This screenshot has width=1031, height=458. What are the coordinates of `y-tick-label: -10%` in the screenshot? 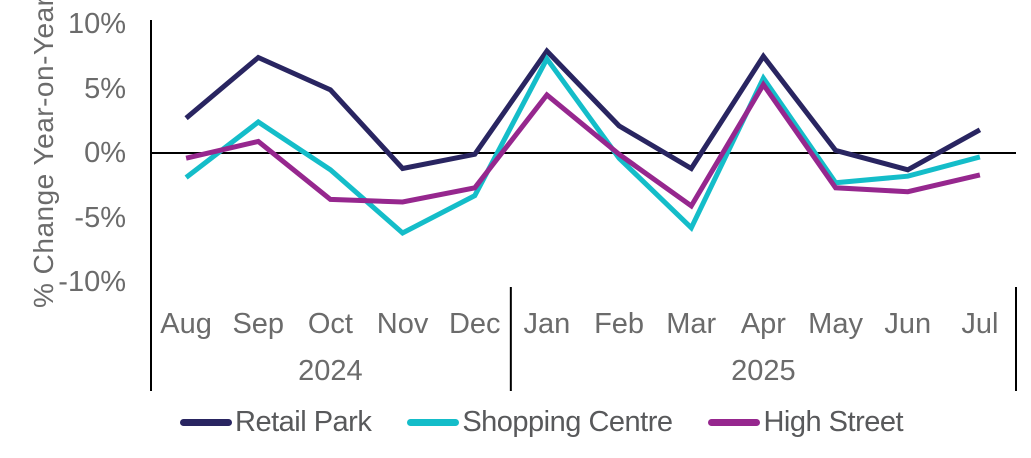 It's located at (92, 282).